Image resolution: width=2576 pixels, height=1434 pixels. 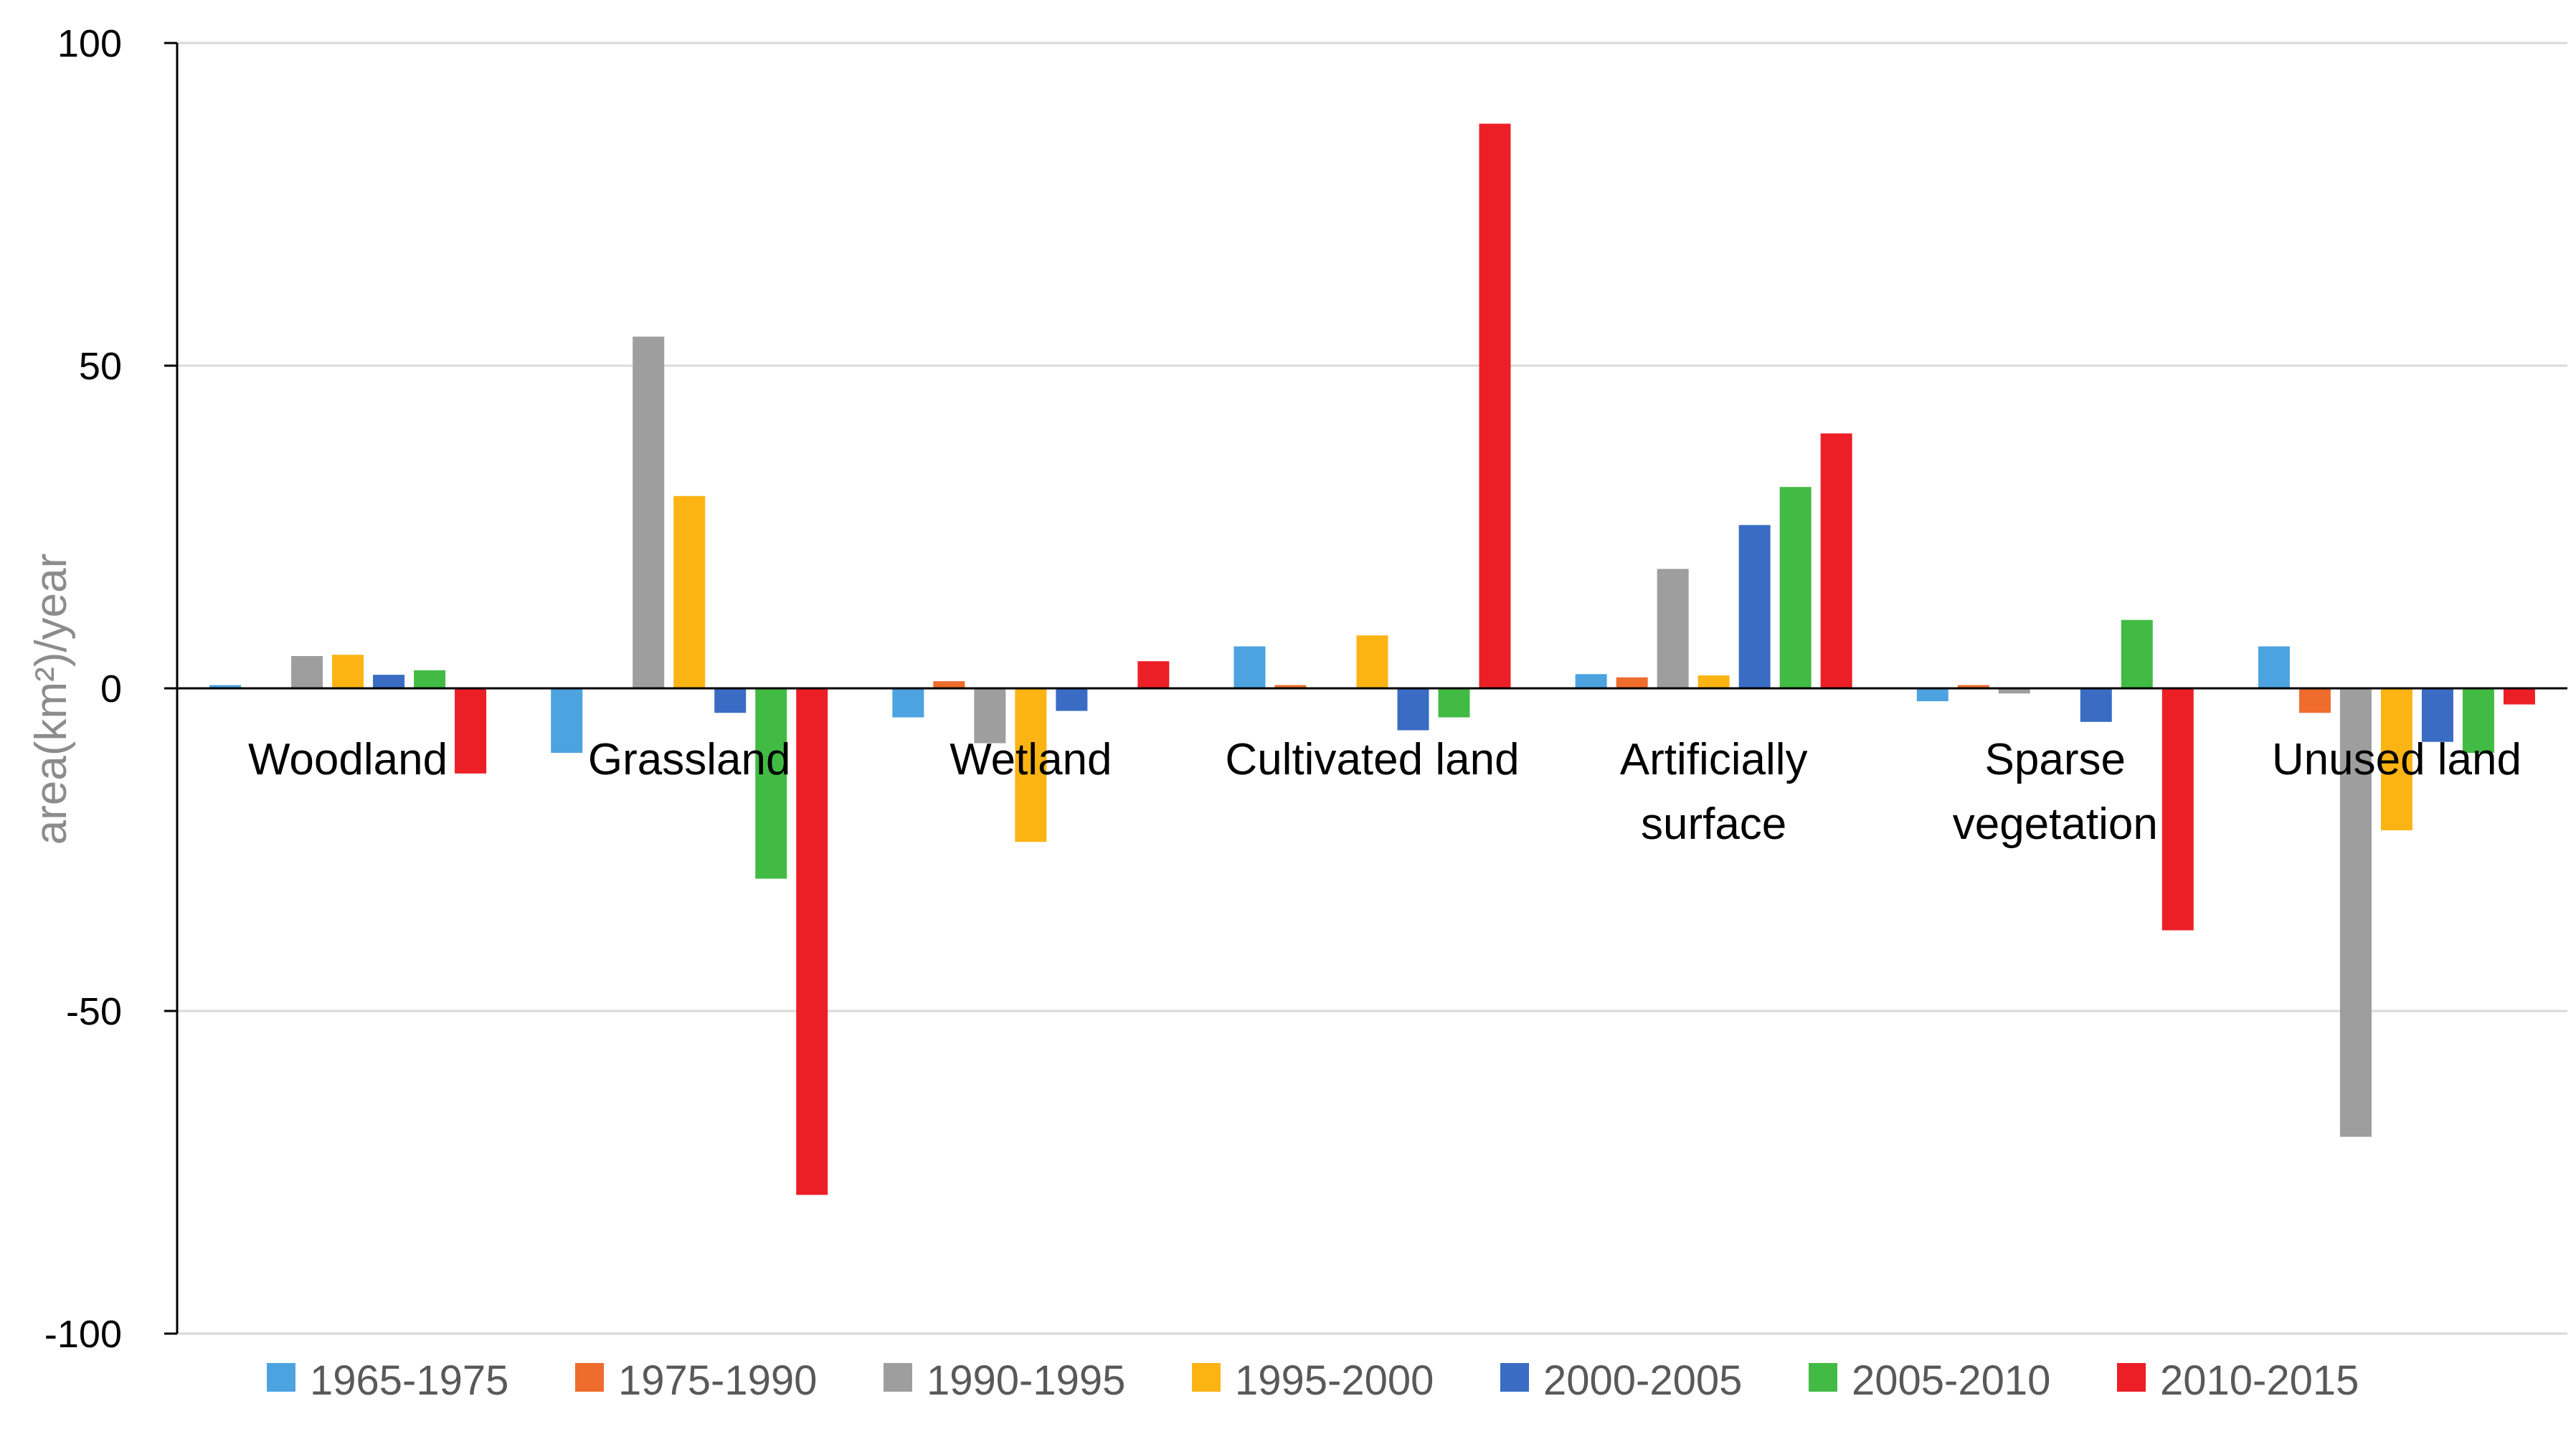 What do you see at coordinates (1823, 1377) in the screenshot?
I see `legend-swatch-2005-2010` at bounding box center [1823, 1377].